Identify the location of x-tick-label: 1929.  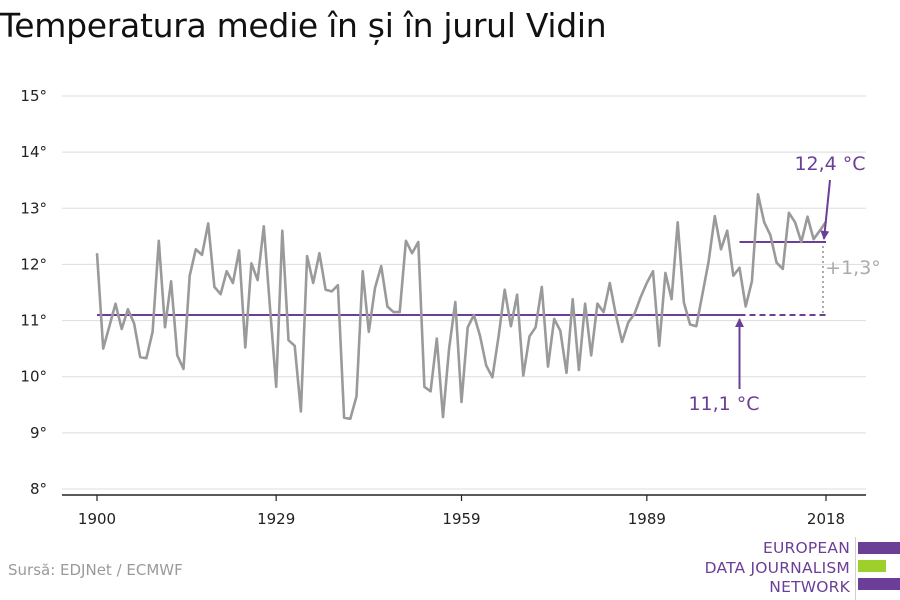
(276, 519).